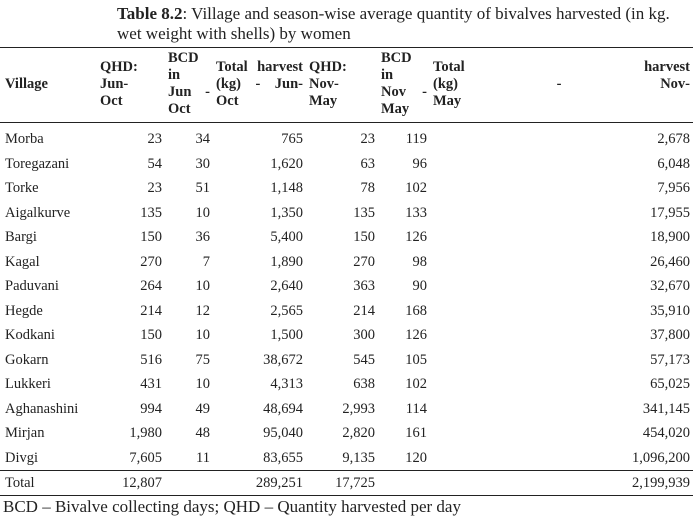  I want to click on cell-qhd-nov-may: 63, so click(368, 163).